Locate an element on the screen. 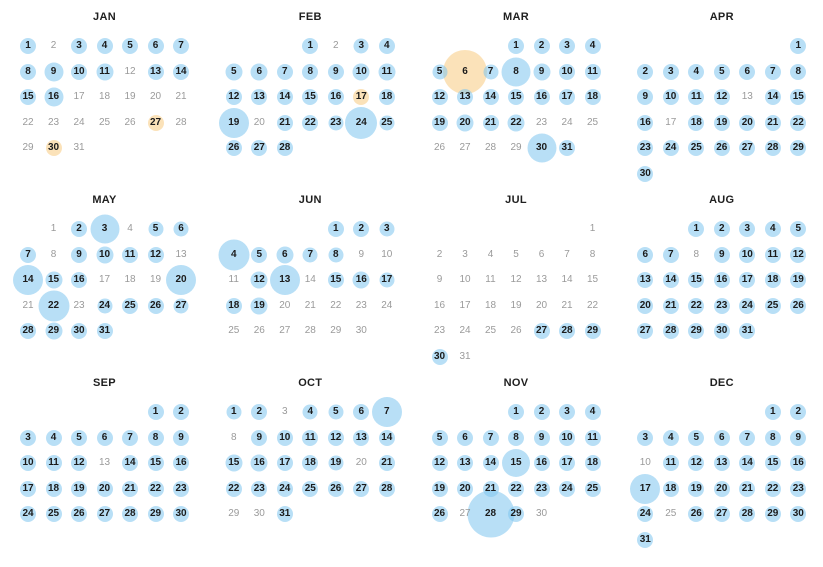  day-cell: 24 is located at coordinates (285, 489).